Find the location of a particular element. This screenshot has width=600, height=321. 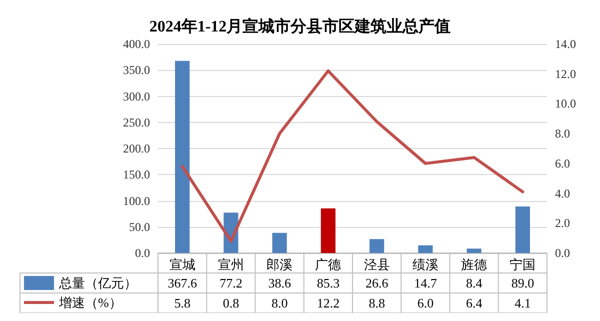

data-label: 5.8 is located at coordinates (182, 303).